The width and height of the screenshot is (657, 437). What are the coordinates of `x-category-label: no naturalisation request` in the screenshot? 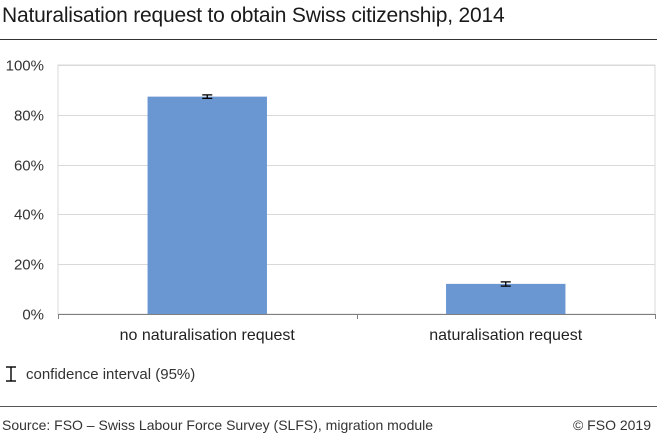 It's located at (208, 335).